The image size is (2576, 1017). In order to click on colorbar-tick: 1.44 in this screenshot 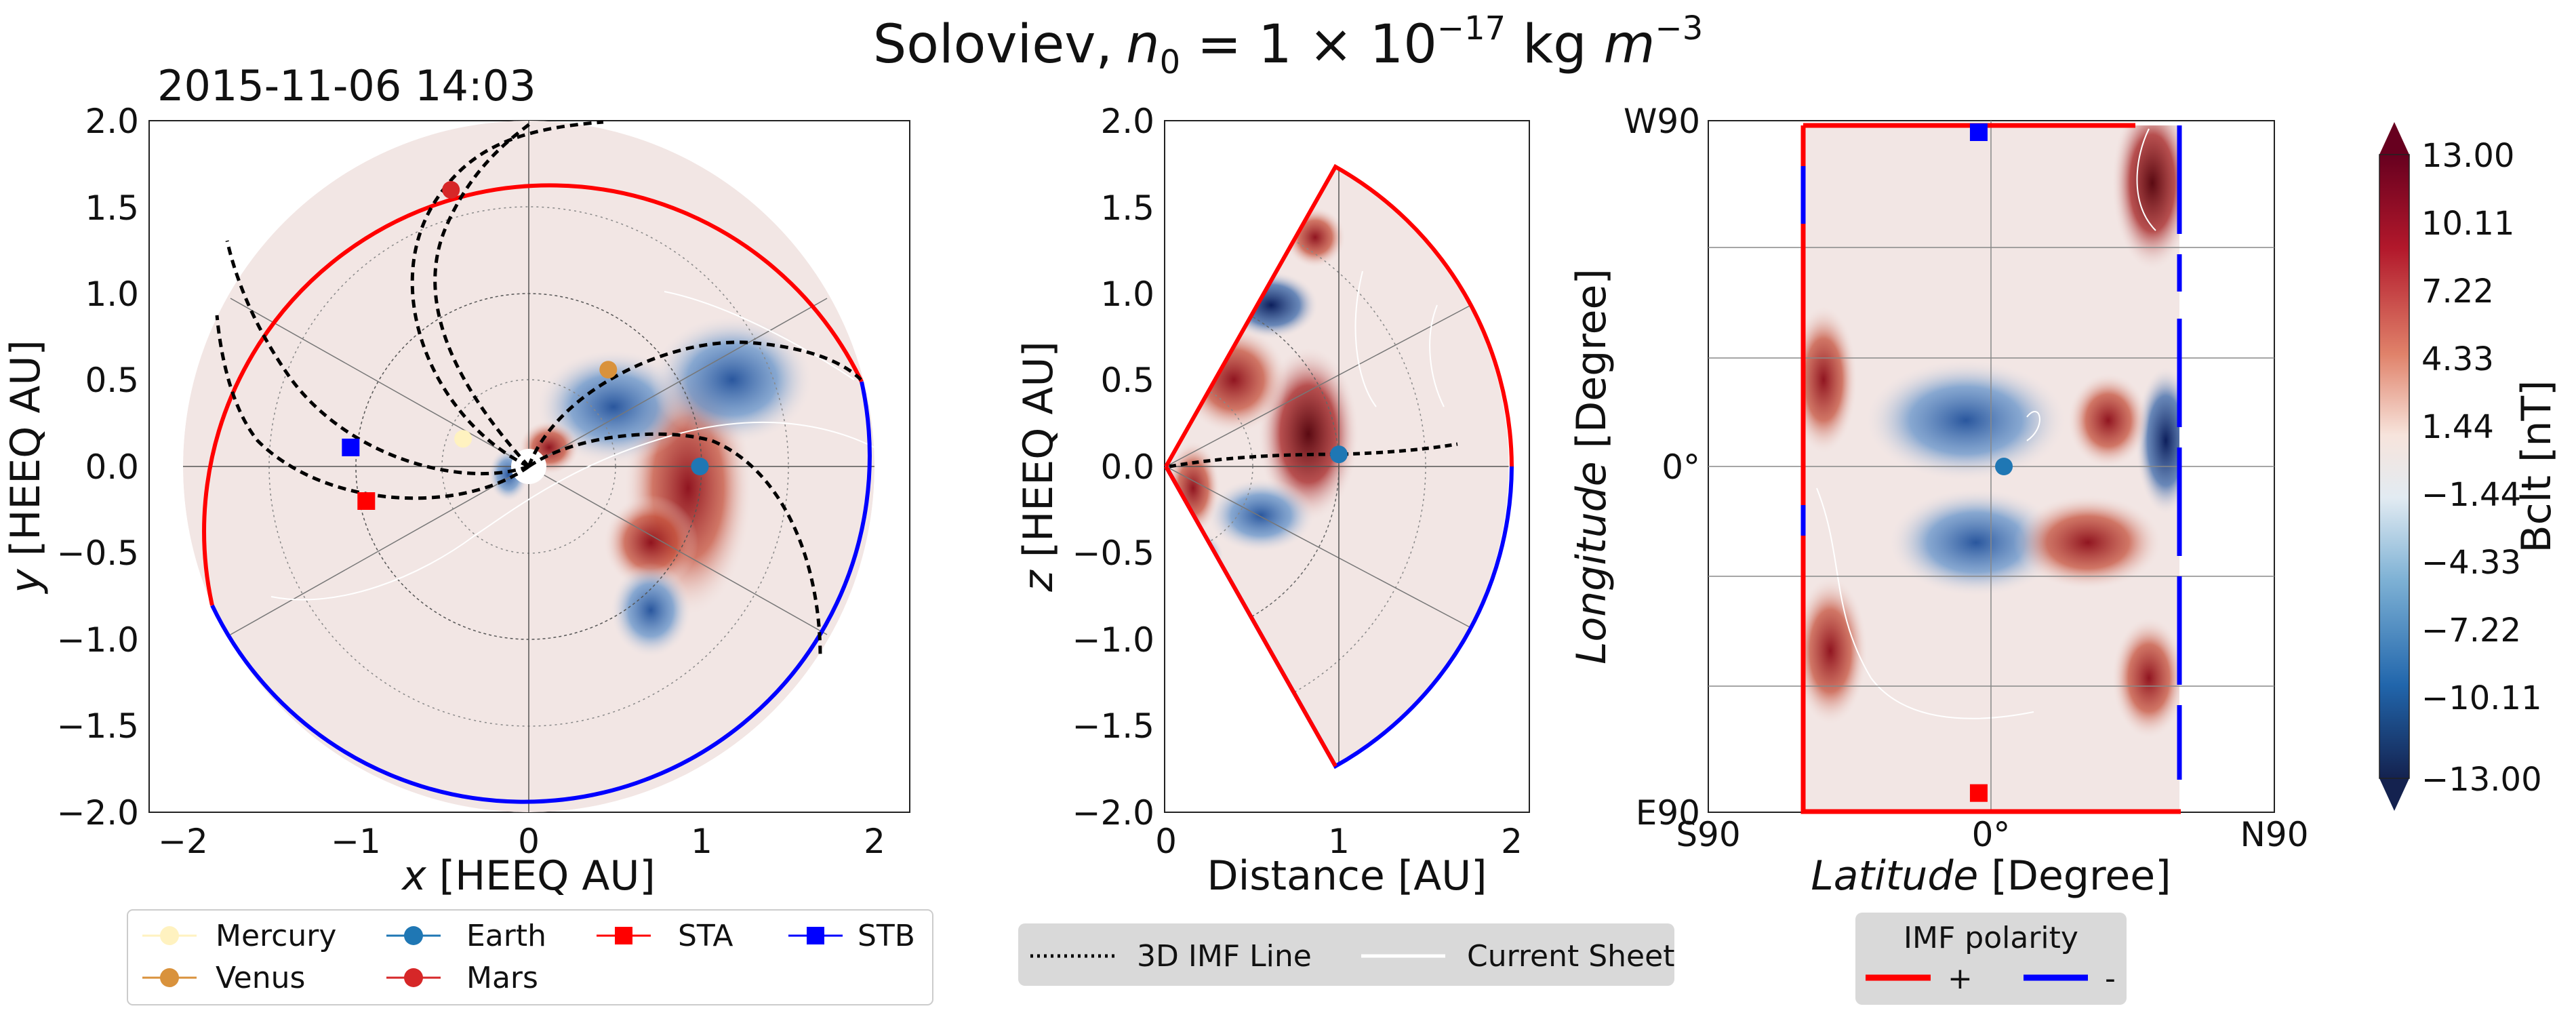, I will do `click(2457, 427)`.